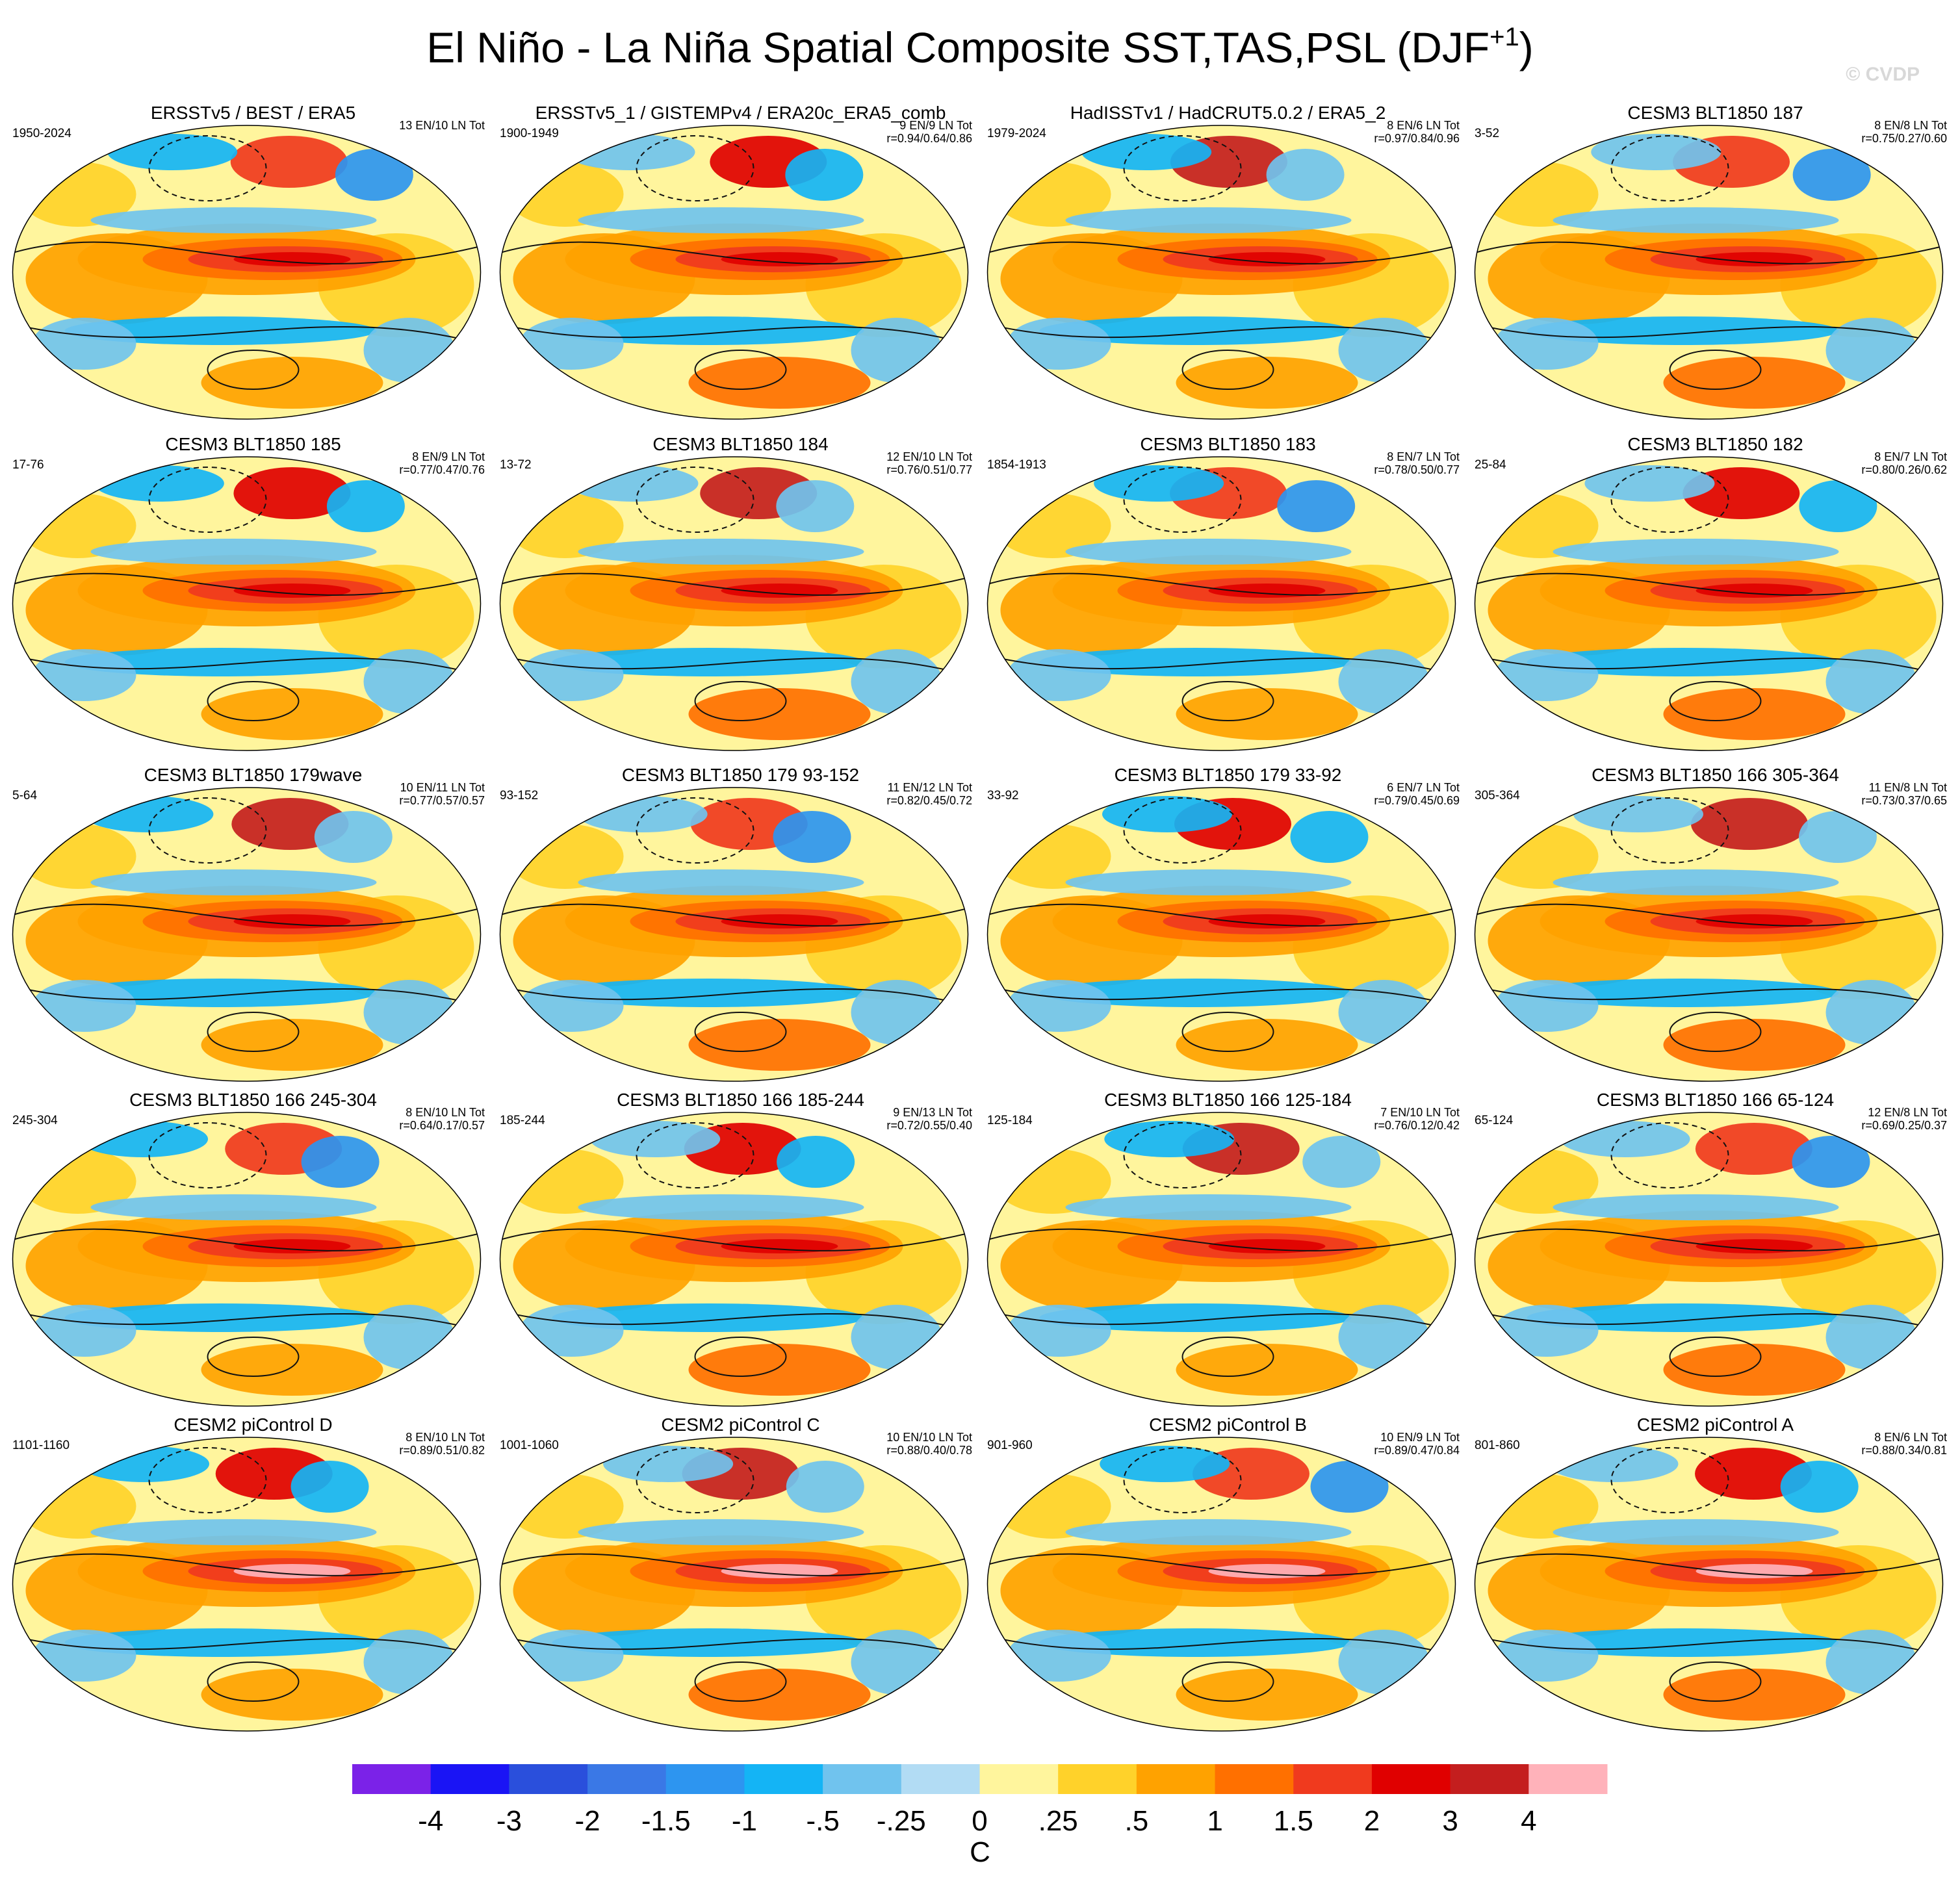 This screenshot has width=1960, height=1885. I want to click on colorbar-label: -2, so click(587, 1821).